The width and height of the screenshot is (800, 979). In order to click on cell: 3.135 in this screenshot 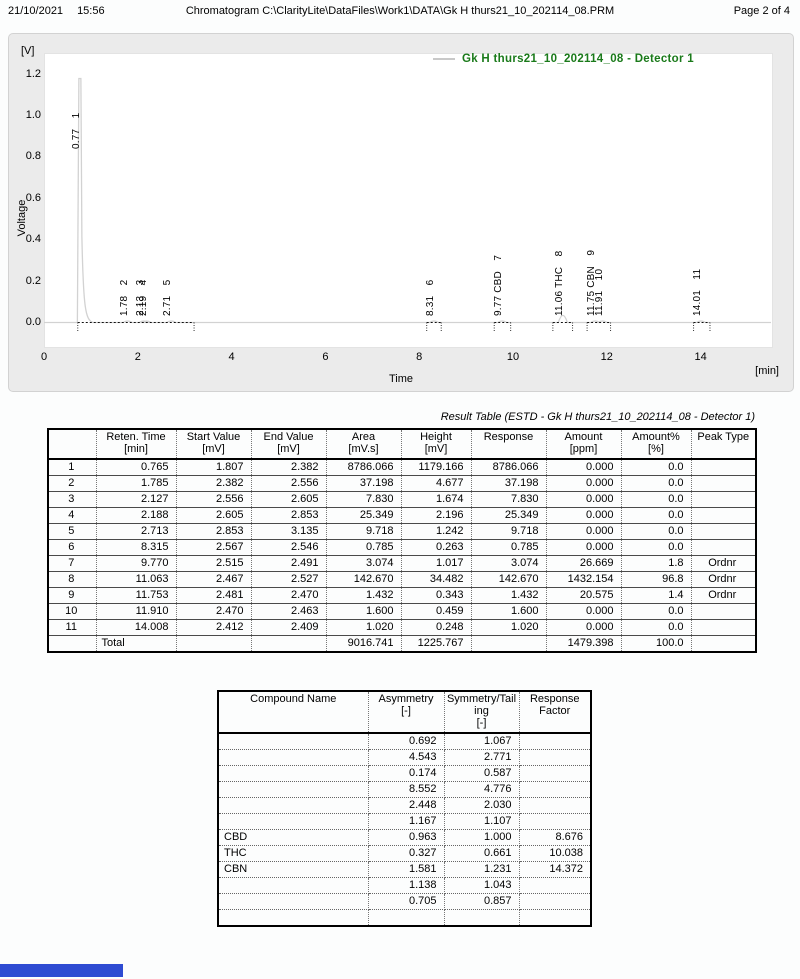, I will do `click(289, 531)`.